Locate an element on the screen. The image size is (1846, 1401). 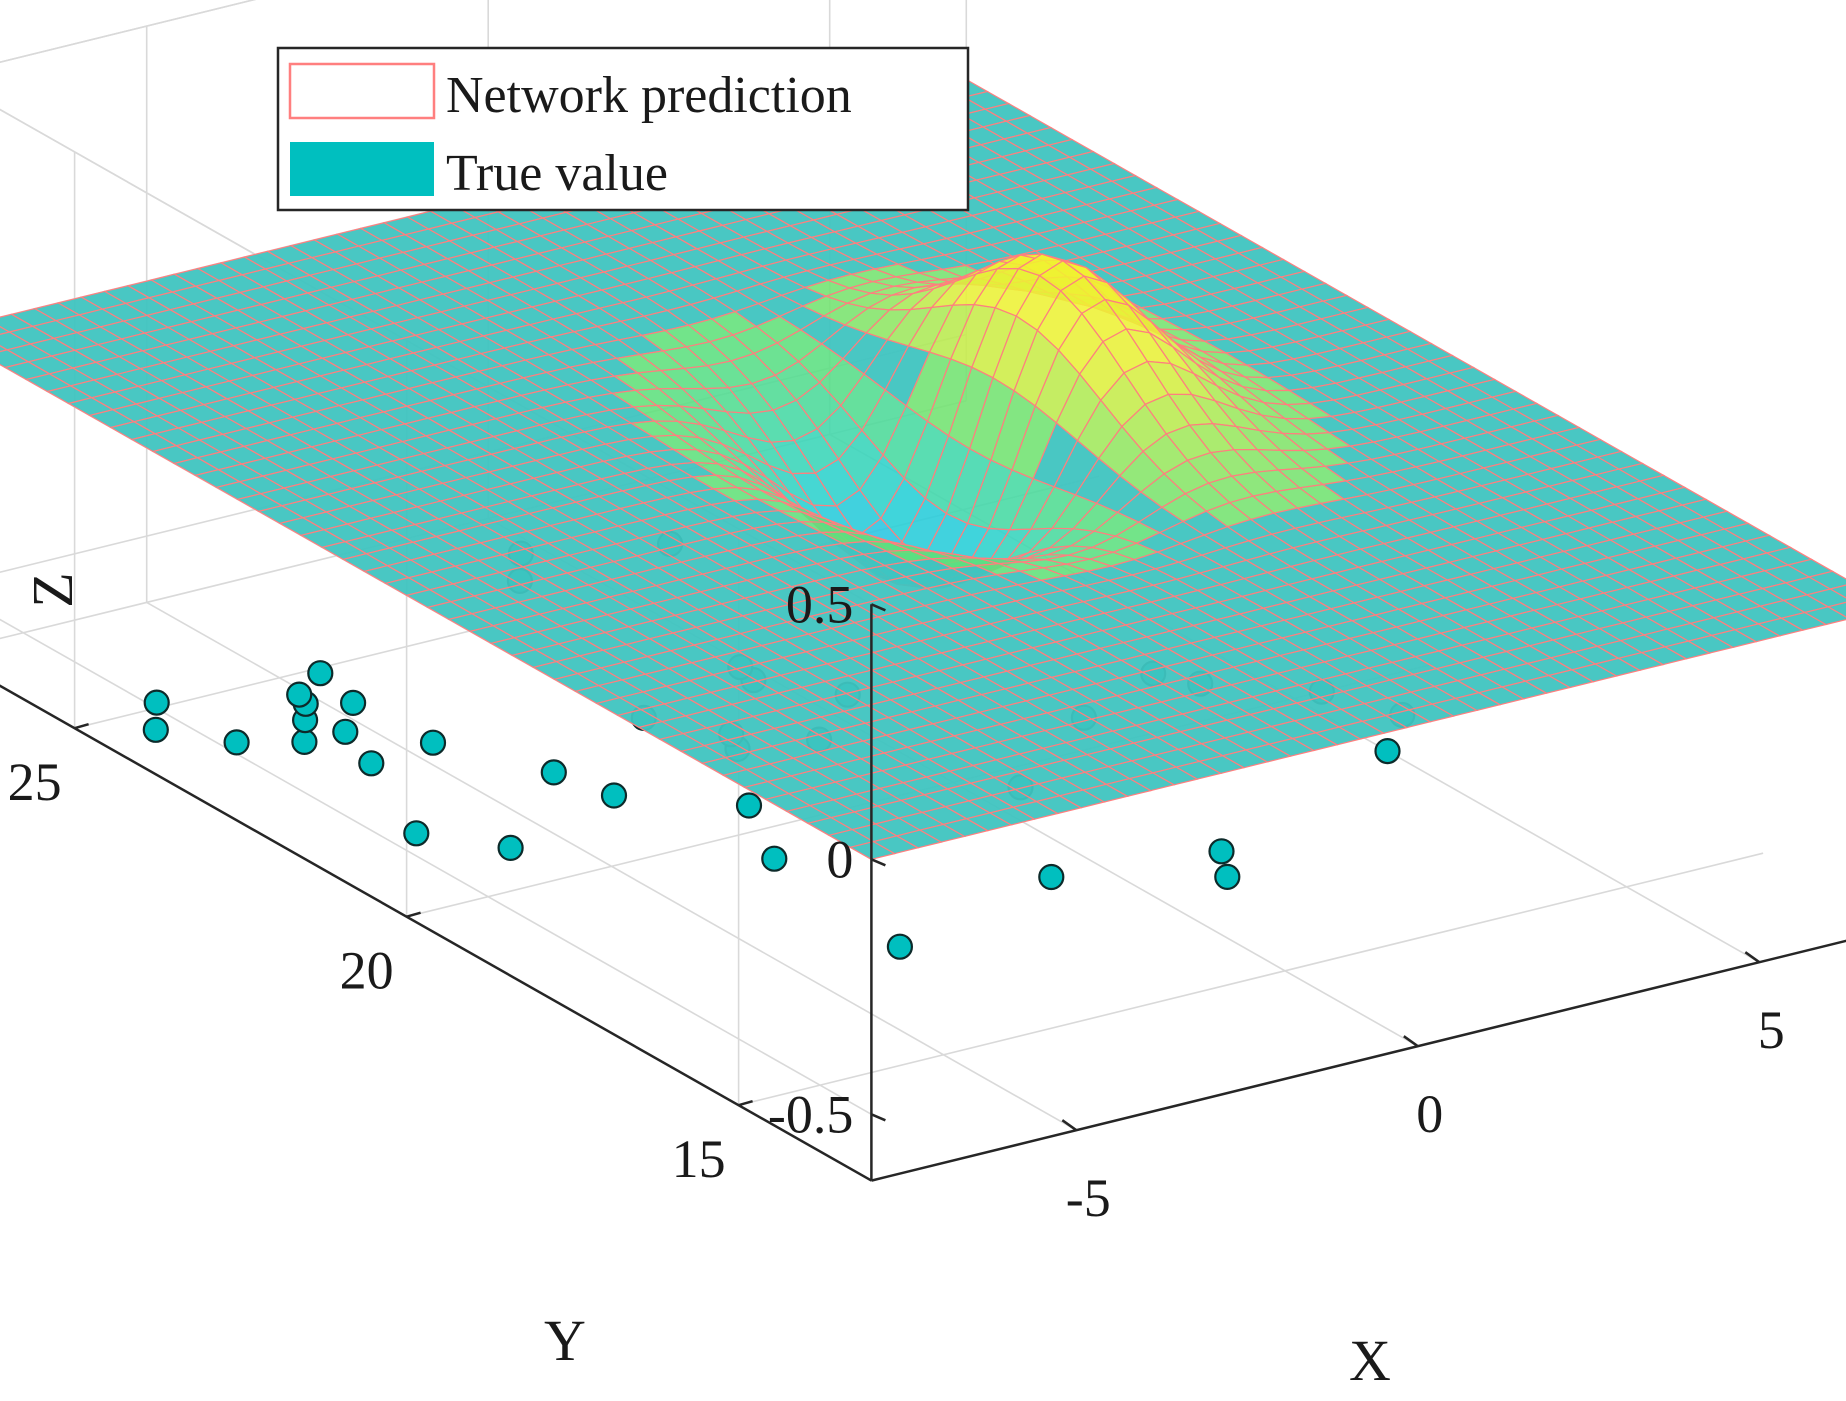
legend: Network prediction True value is located at coordinates (623, 129).